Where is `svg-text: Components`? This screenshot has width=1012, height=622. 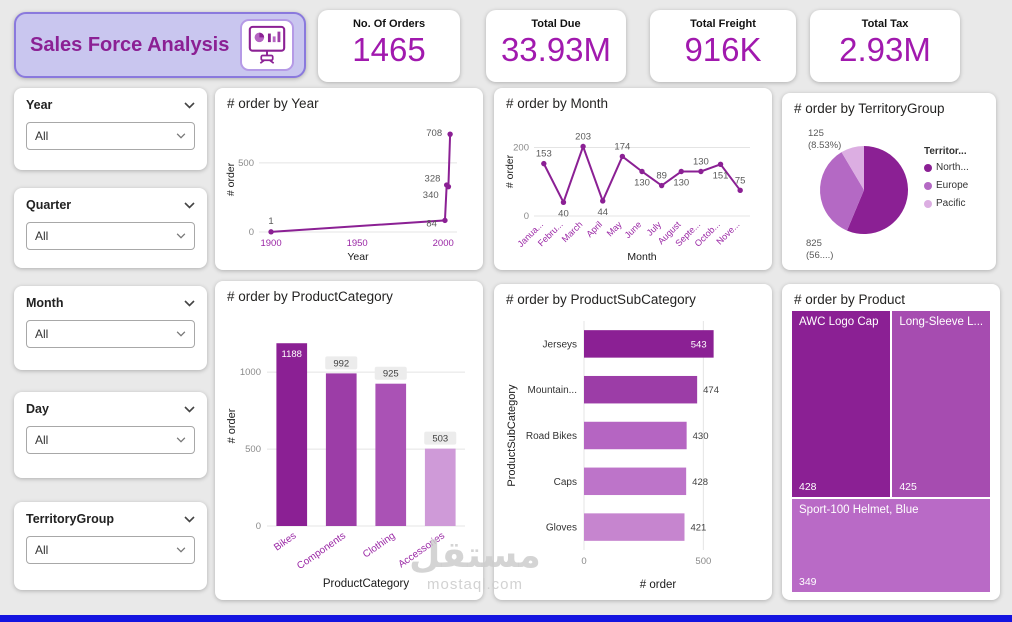
svg-text: Components is located at coordinates (321, 551).